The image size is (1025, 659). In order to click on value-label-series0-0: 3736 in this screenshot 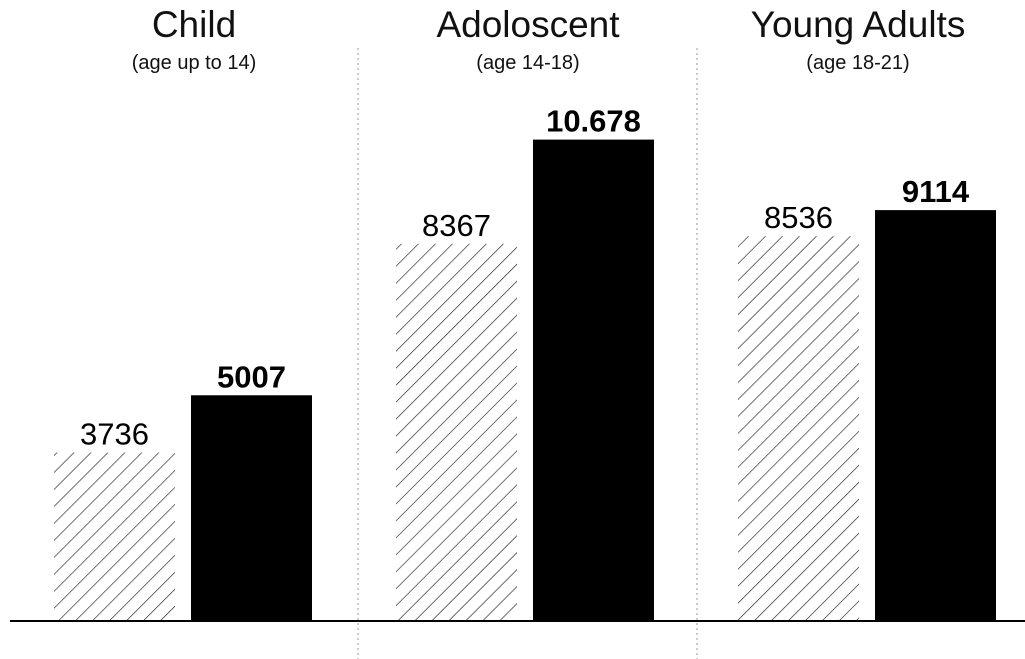, I will do `click(114, 434)`.